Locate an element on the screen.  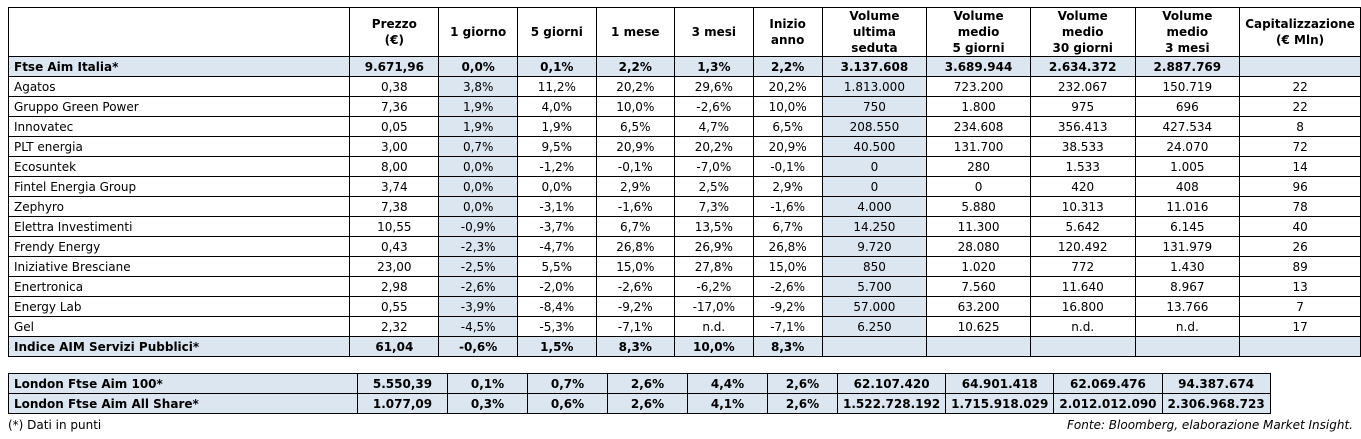
table-cell: 2,98 is located at coordinates (394, 286).